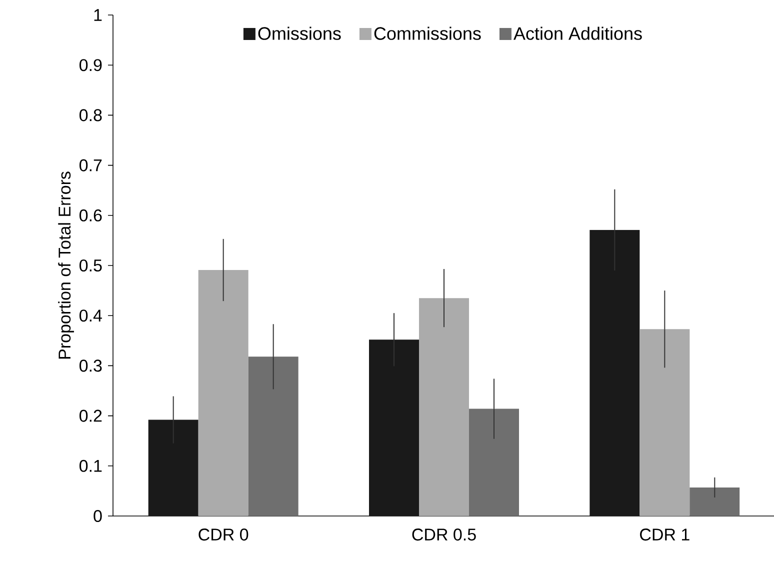  Describe the element at coordinates (90, 115) in the screenshot. I see `y-tick-label: 0.8` at that location.